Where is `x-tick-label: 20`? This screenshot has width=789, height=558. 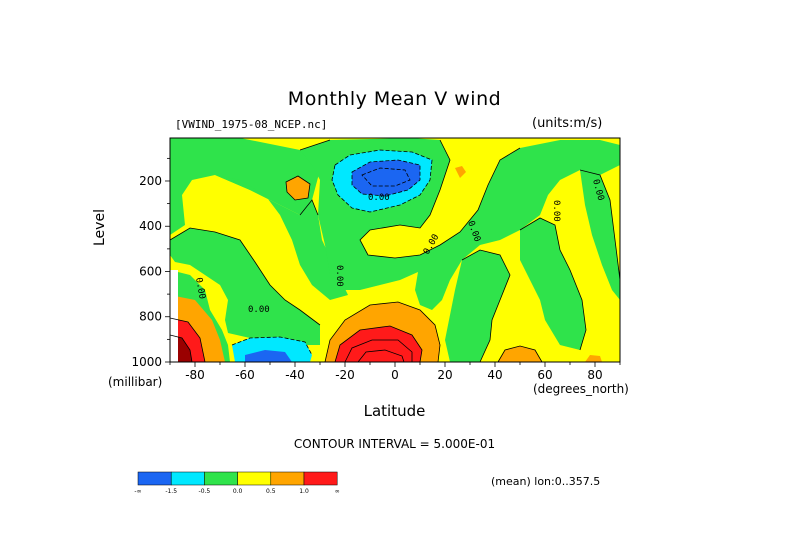 x-tick-label: 20 is located at coordinates (444, 375).